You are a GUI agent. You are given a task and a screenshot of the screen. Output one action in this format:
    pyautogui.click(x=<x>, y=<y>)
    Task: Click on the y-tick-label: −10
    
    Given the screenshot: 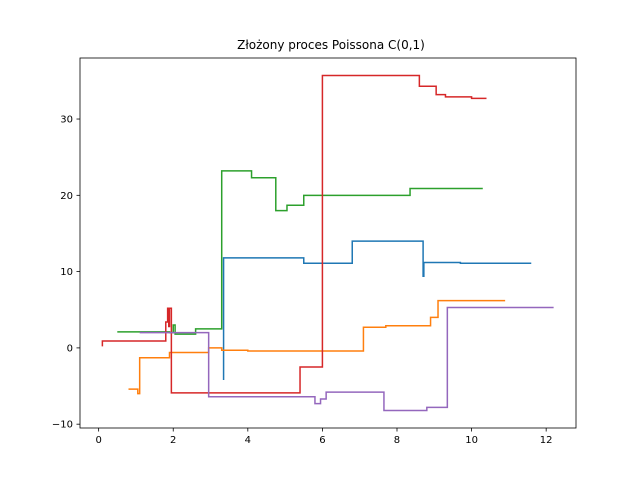 What is the action you would take?
    pyautogui.click(x=62, y=425)
    